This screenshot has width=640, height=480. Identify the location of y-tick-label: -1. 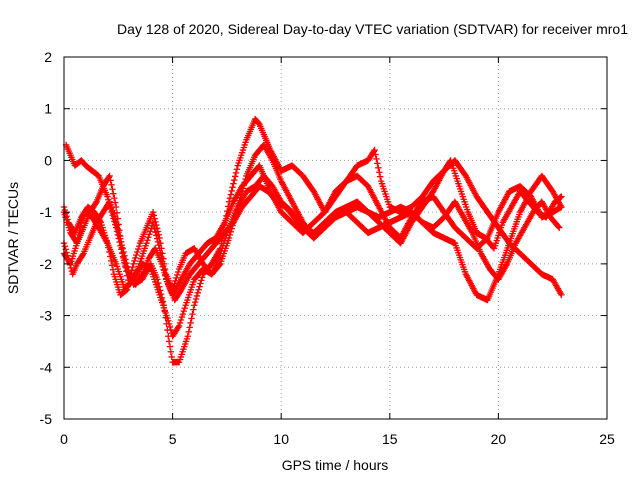
(46, 212).